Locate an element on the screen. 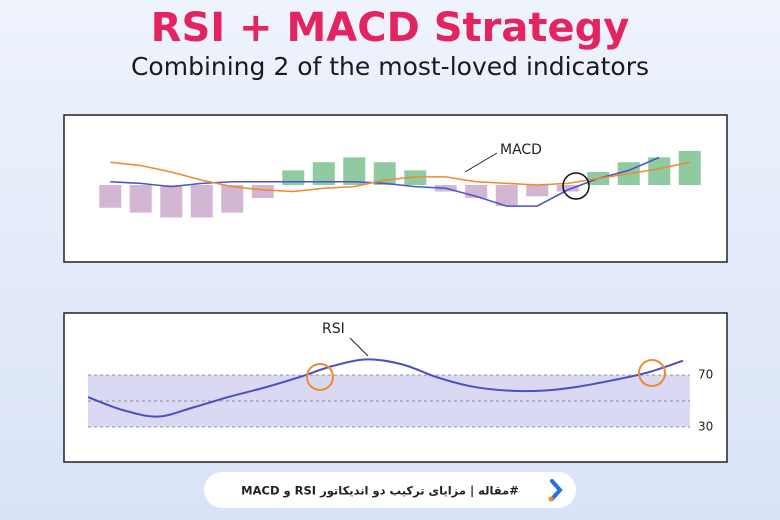  rsi-leader is located at coordinates (359, 347).